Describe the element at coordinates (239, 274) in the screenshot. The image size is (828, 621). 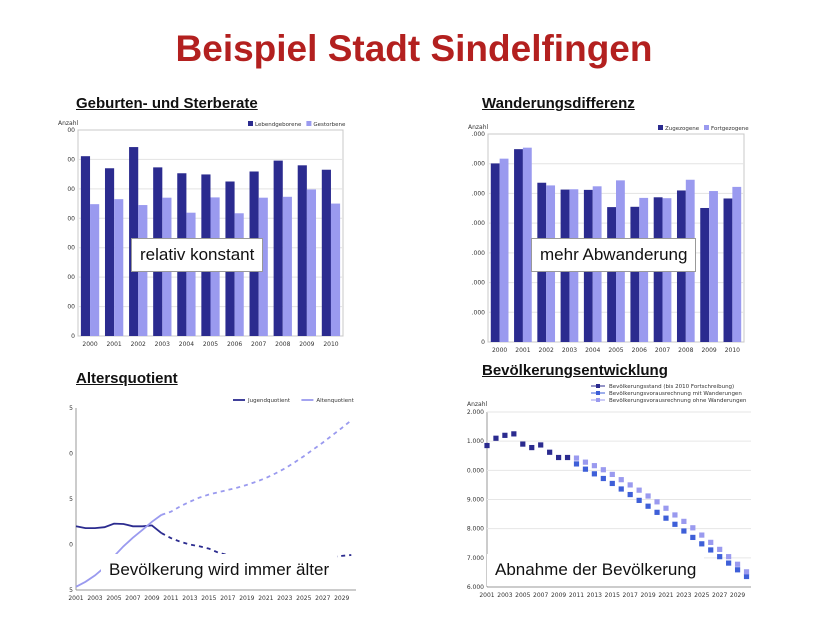
I see `bar-gestorbene-2006` at that location.